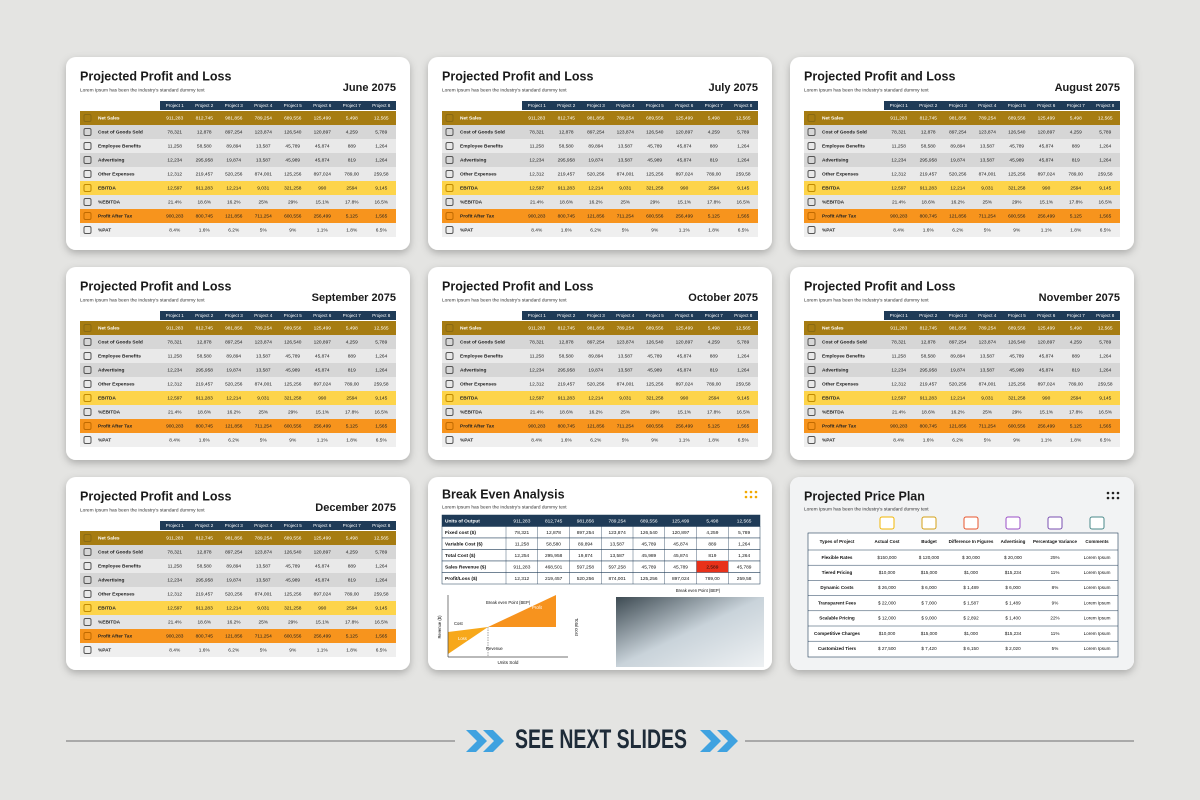  What do you see at coordinates (899, 231) in the screenshot?
I see `cell: 8.4%` at bounding box center [899, 231].